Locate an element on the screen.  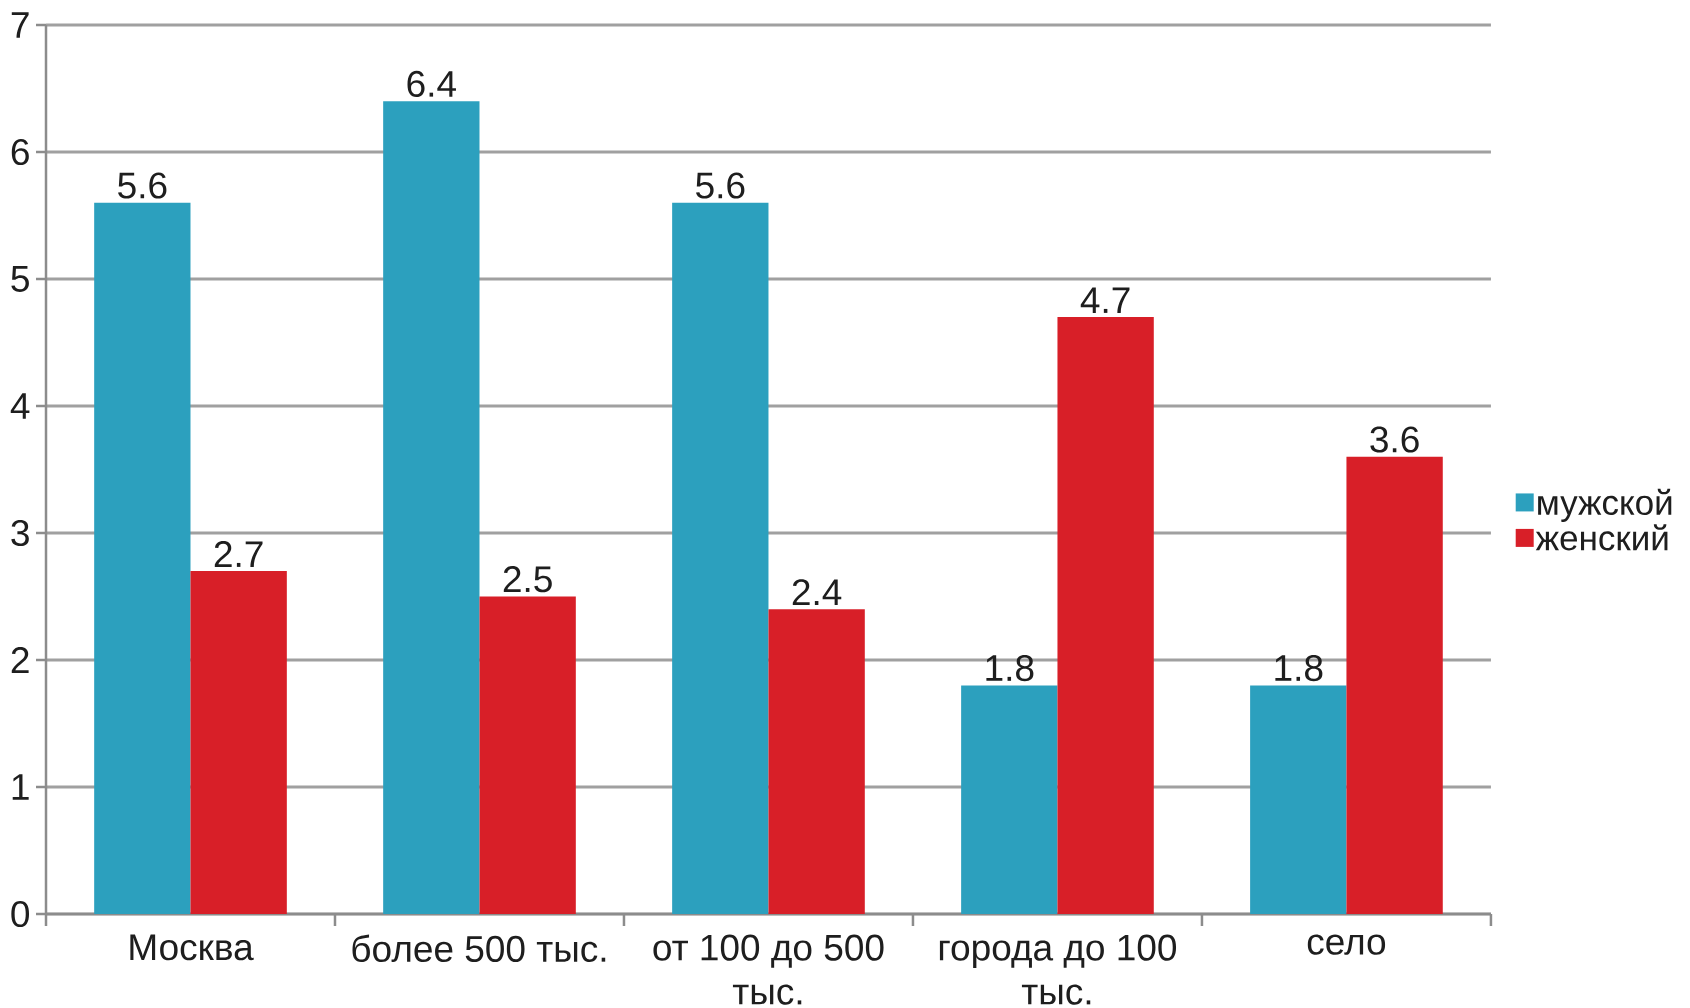
data-label: 2.7 is located at coordinates (238, 554).